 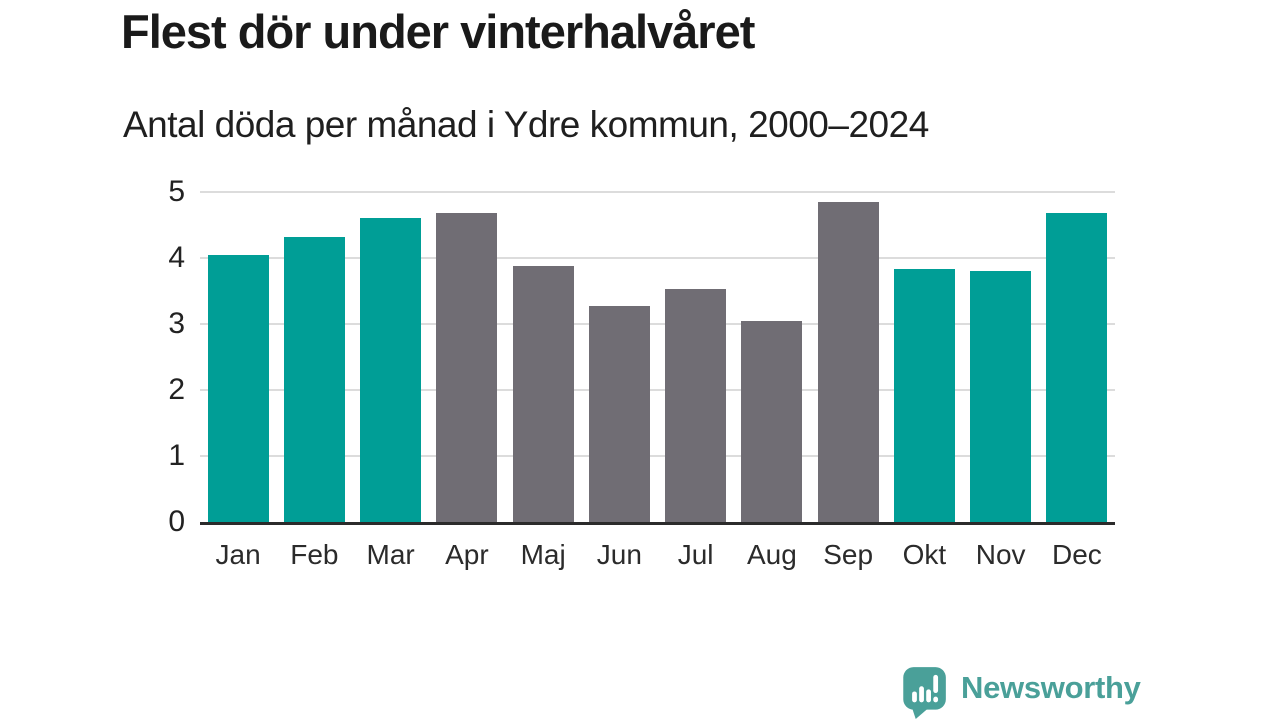 What do you see at coordinates (924, 554) in the screenshot?
I see `x-tick-label: Okt` at bounding box center [924, 554].